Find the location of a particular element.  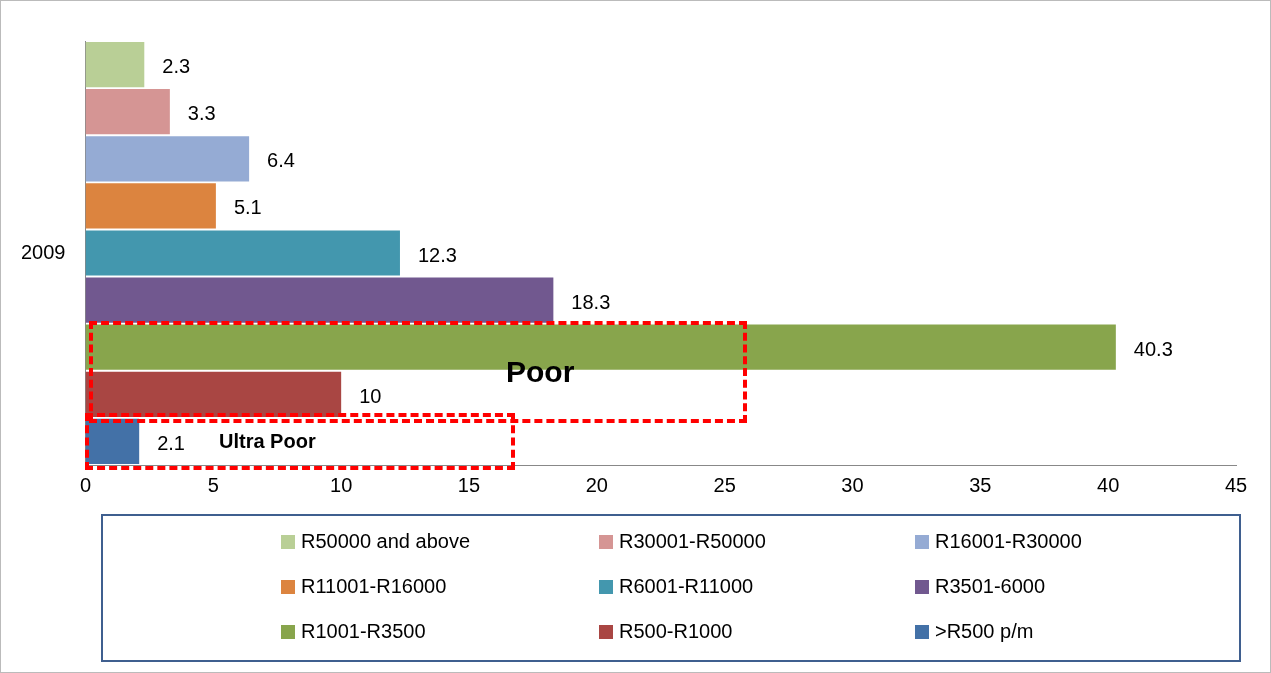

legend-label: R50000 and above is located at coordinates (386, 541).